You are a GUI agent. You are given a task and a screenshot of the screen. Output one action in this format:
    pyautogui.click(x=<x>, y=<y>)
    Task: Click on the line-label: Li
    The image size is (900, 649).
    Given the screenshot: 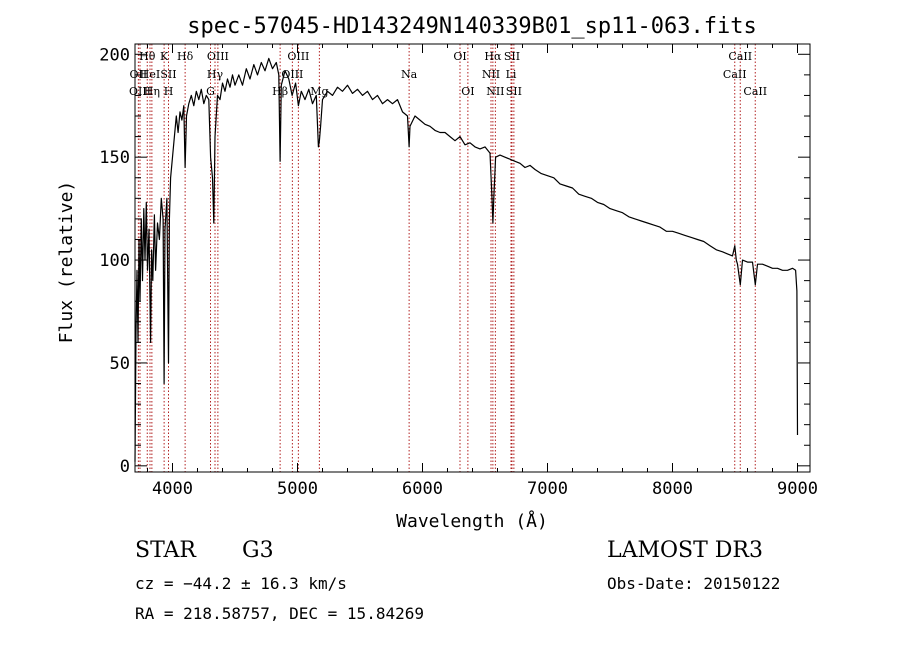 What is the action you would take?
    pyautogui.click(x=511, y=74)
    